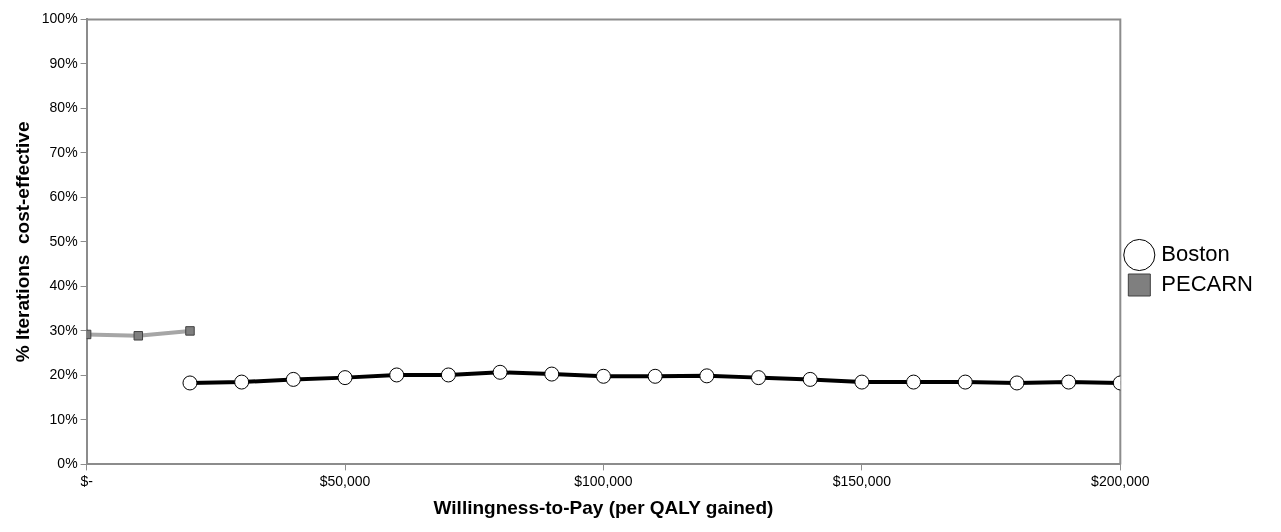 Image resolution: width=1281 pixels, height=532 pixels. Describe the element at coordinates (63, 151) in the screenshot. I see `y-tick-label: 70%` at that location.